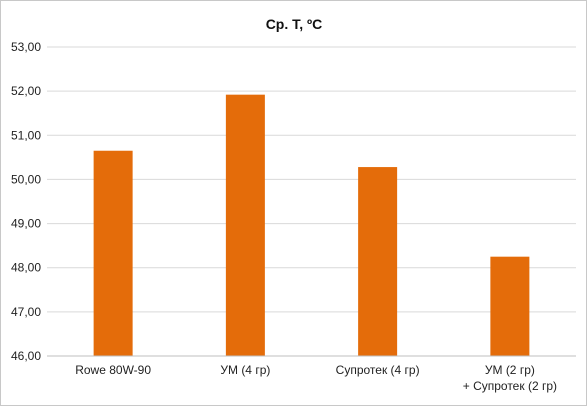 The width and height of the screenshot is (587, 406). I want to click on chart-title: Ср. Т, ºС, so click(294, 24).